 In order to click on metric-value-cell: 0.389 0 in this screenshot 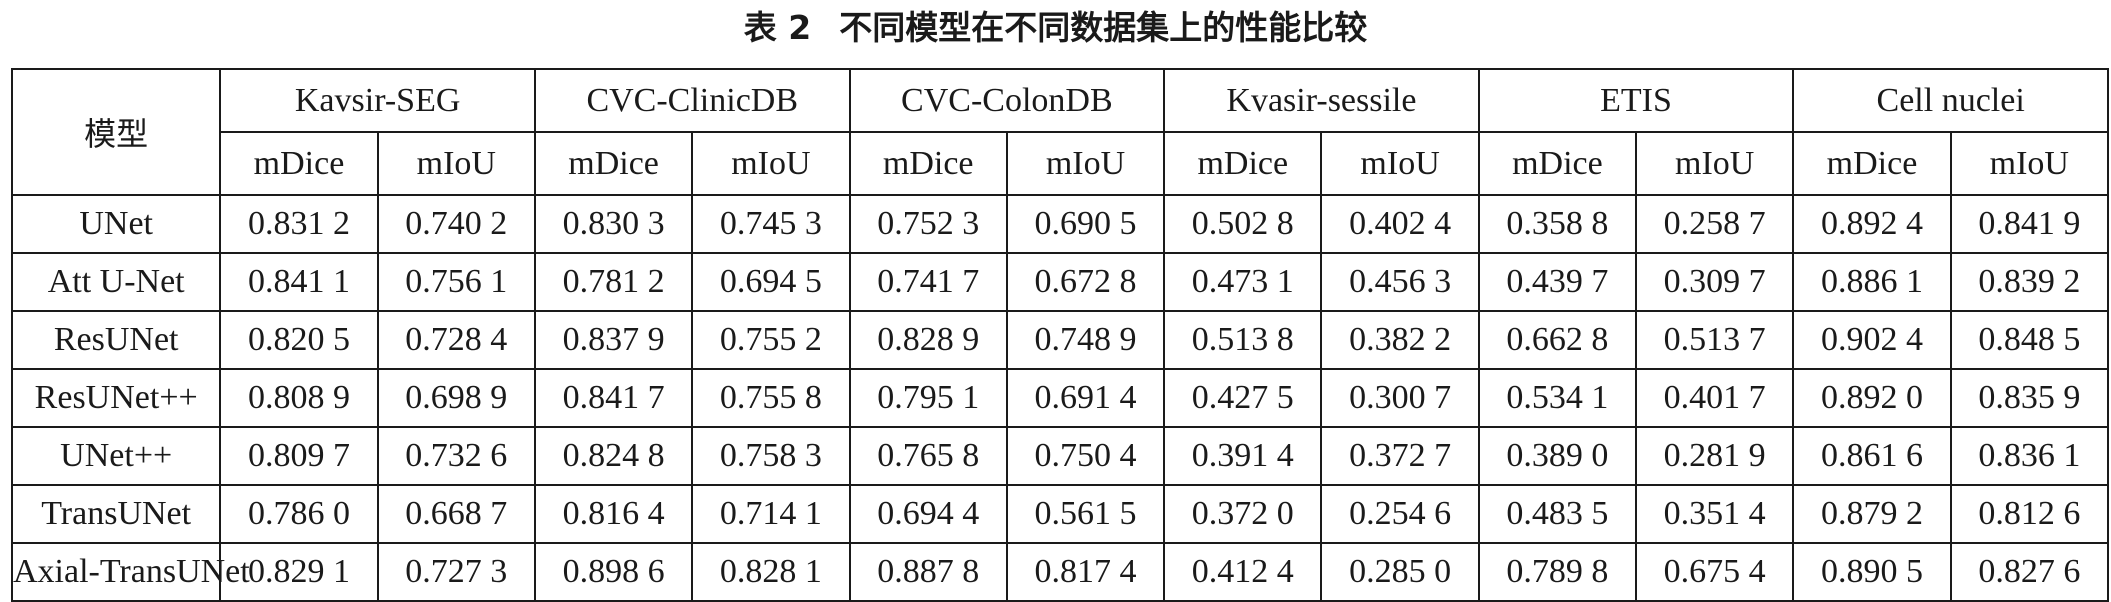, I will do `click(1557, 456)`.